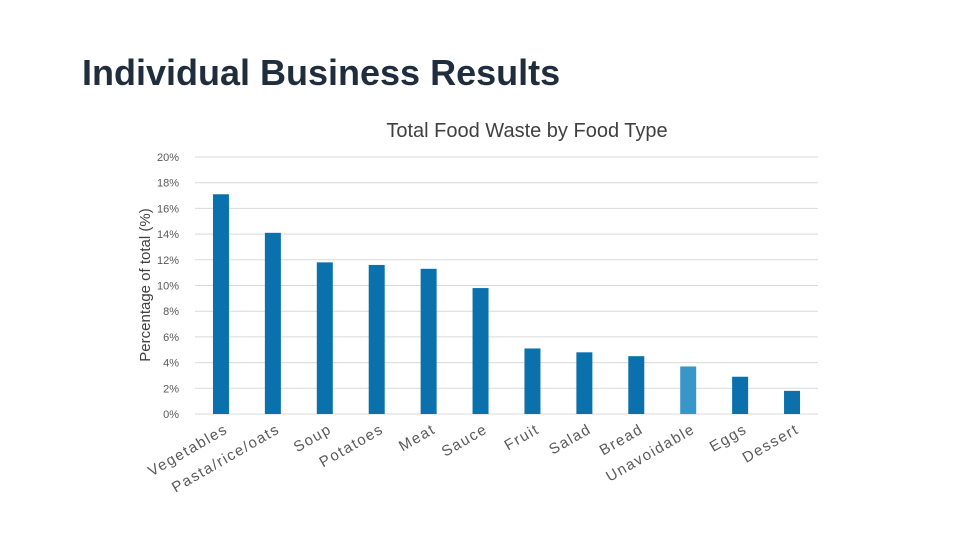 The width and height of the screenshot is (960, 545). What do you see at coordinates (526, 131) in the screenshot?
I see `chart-title: Total Food Waste by Food Type` at bounding box center [526, 131].